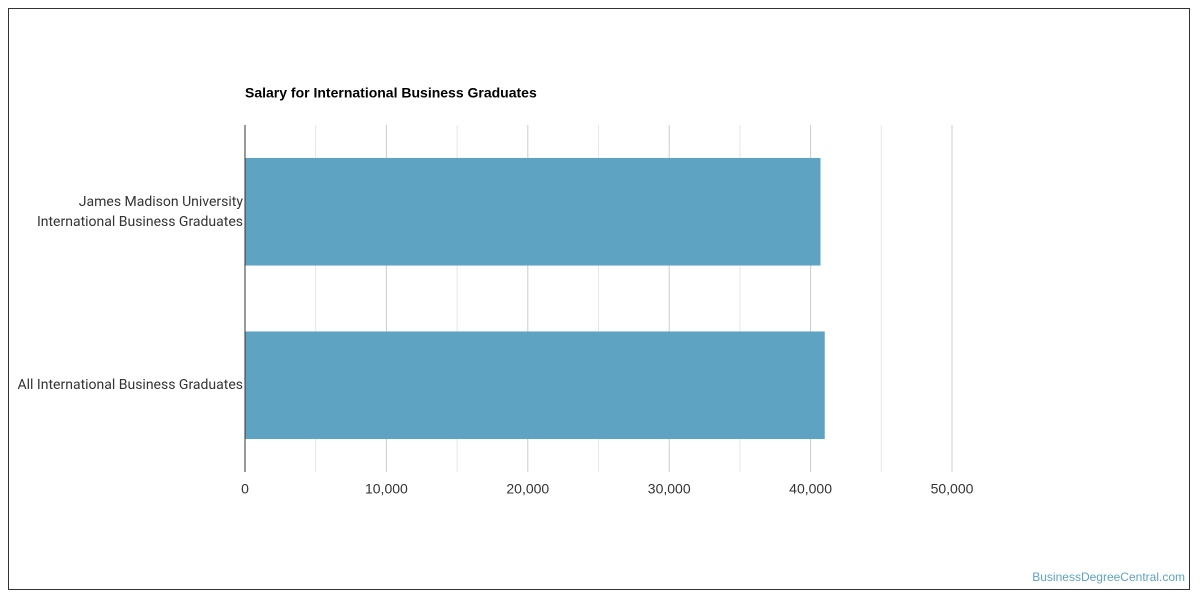  What do you see at coordinates (130, 385) in the screenshot?
I see `y-tick-label: All International Business Graduates` at bounding box center [130, 385].